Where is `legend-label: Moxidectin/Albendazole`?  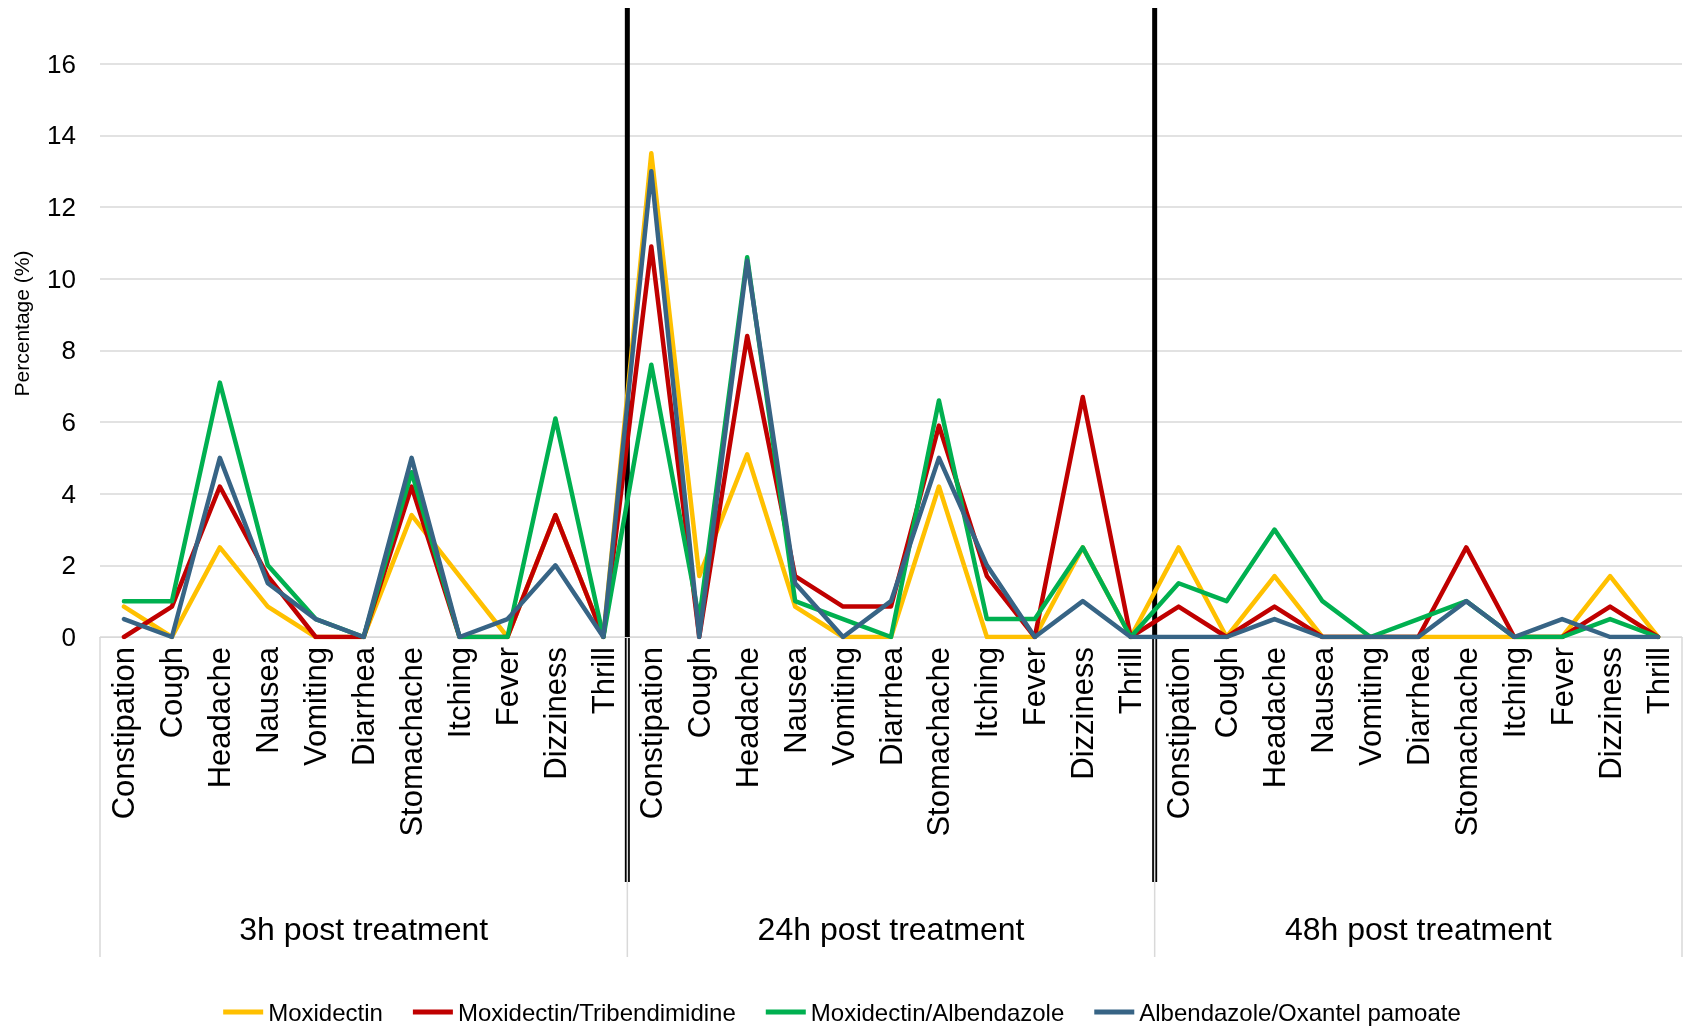 legend-label: Moxidectin/Albendazole is located at coordinates (937, 1012).